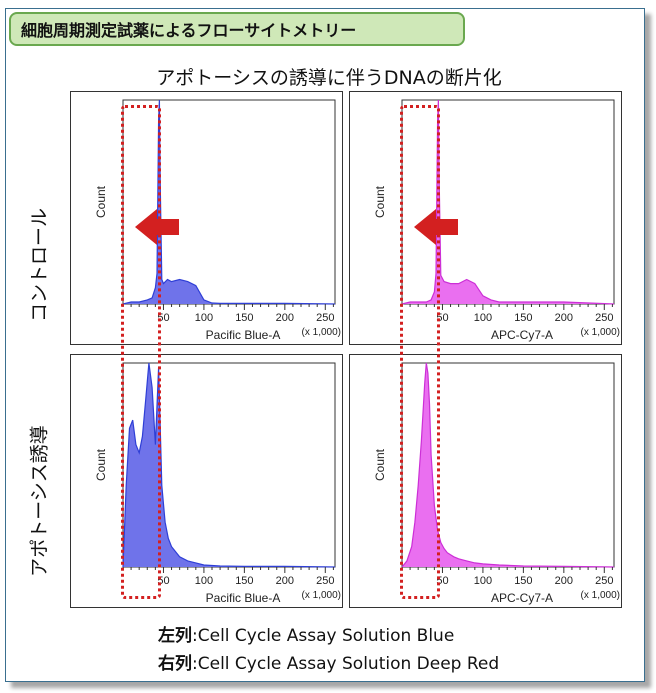  I want to click on footer-right-column: 右列:Cell Cycle Assay Solution Deep Red, so click(328, 661).